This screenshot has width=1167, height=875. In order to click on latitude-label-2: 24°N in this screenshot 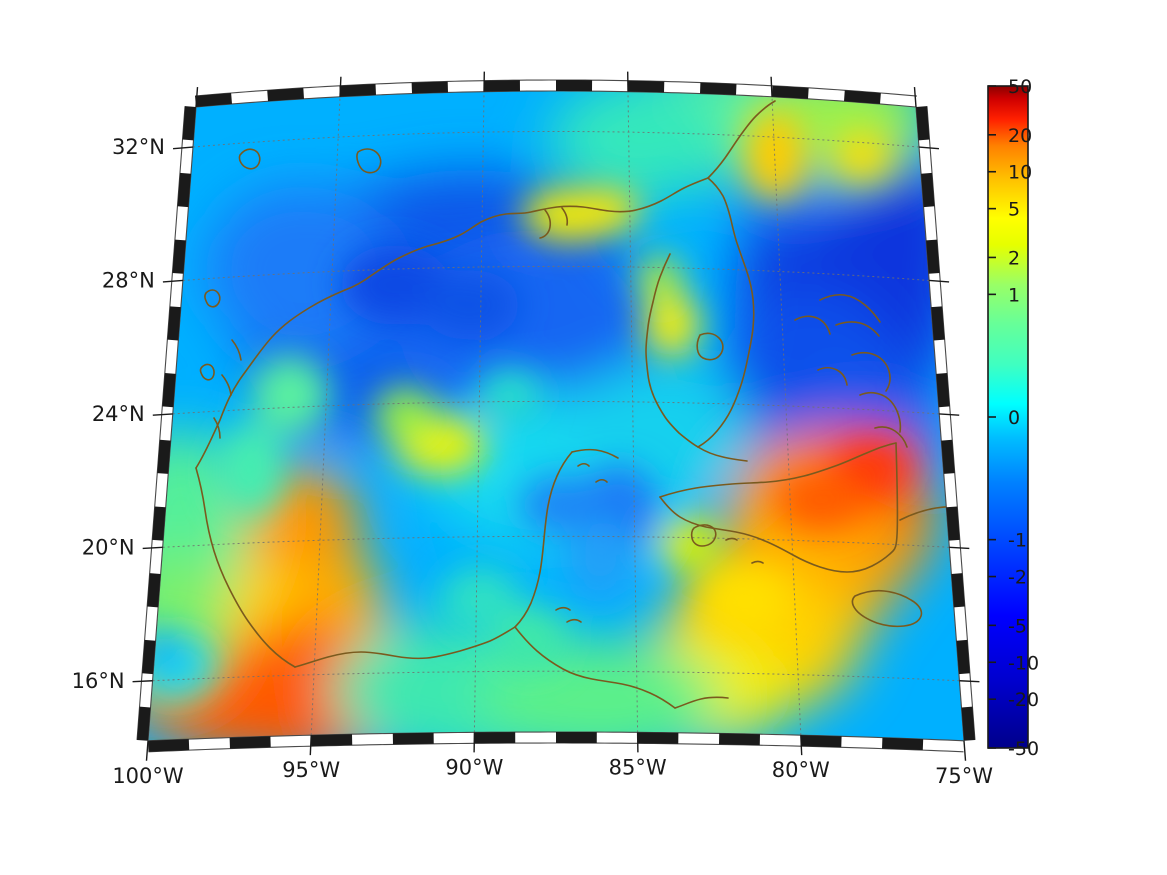, I will do `click(118, 414)`.